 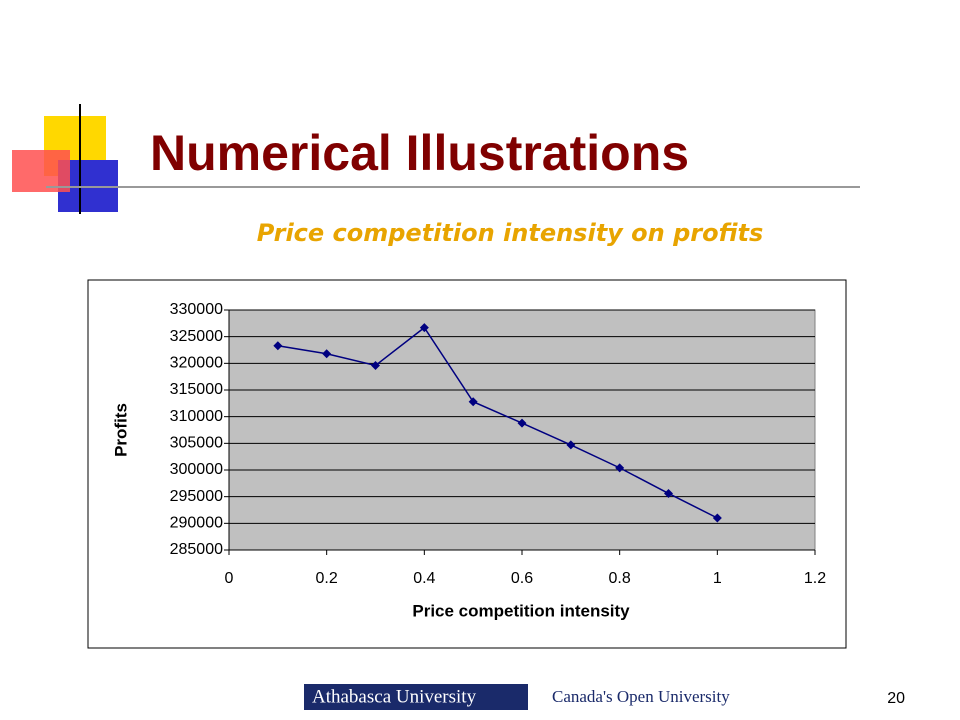 I want to click on x-tick-label: 0.4, so click(x=424, y=578).